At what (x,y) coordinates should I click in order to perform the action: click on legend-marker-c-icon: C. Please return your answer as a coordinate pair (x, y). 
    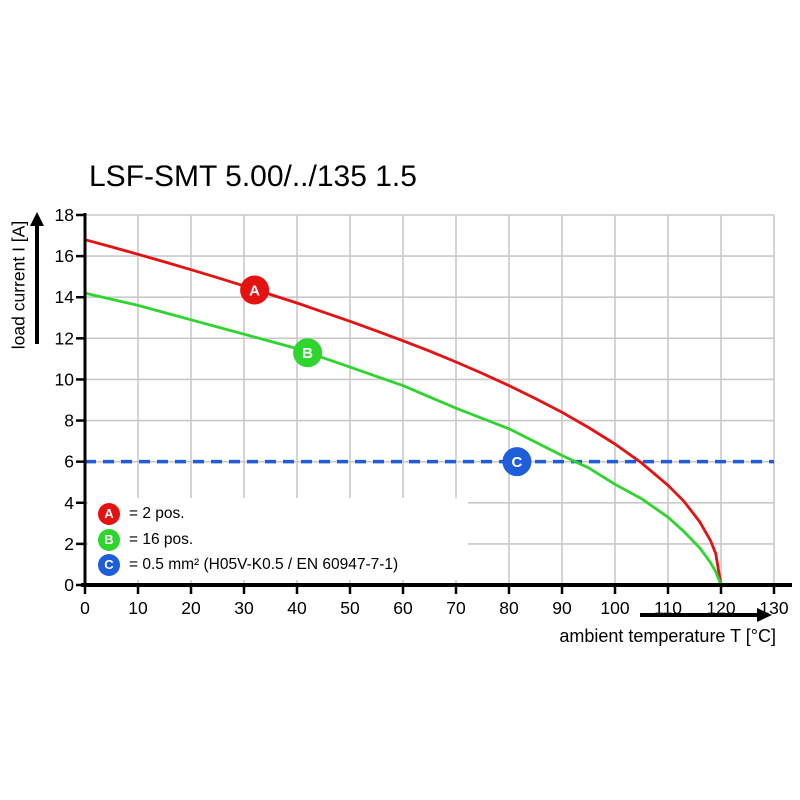
    Looking at the image, I should click on (109, 565).